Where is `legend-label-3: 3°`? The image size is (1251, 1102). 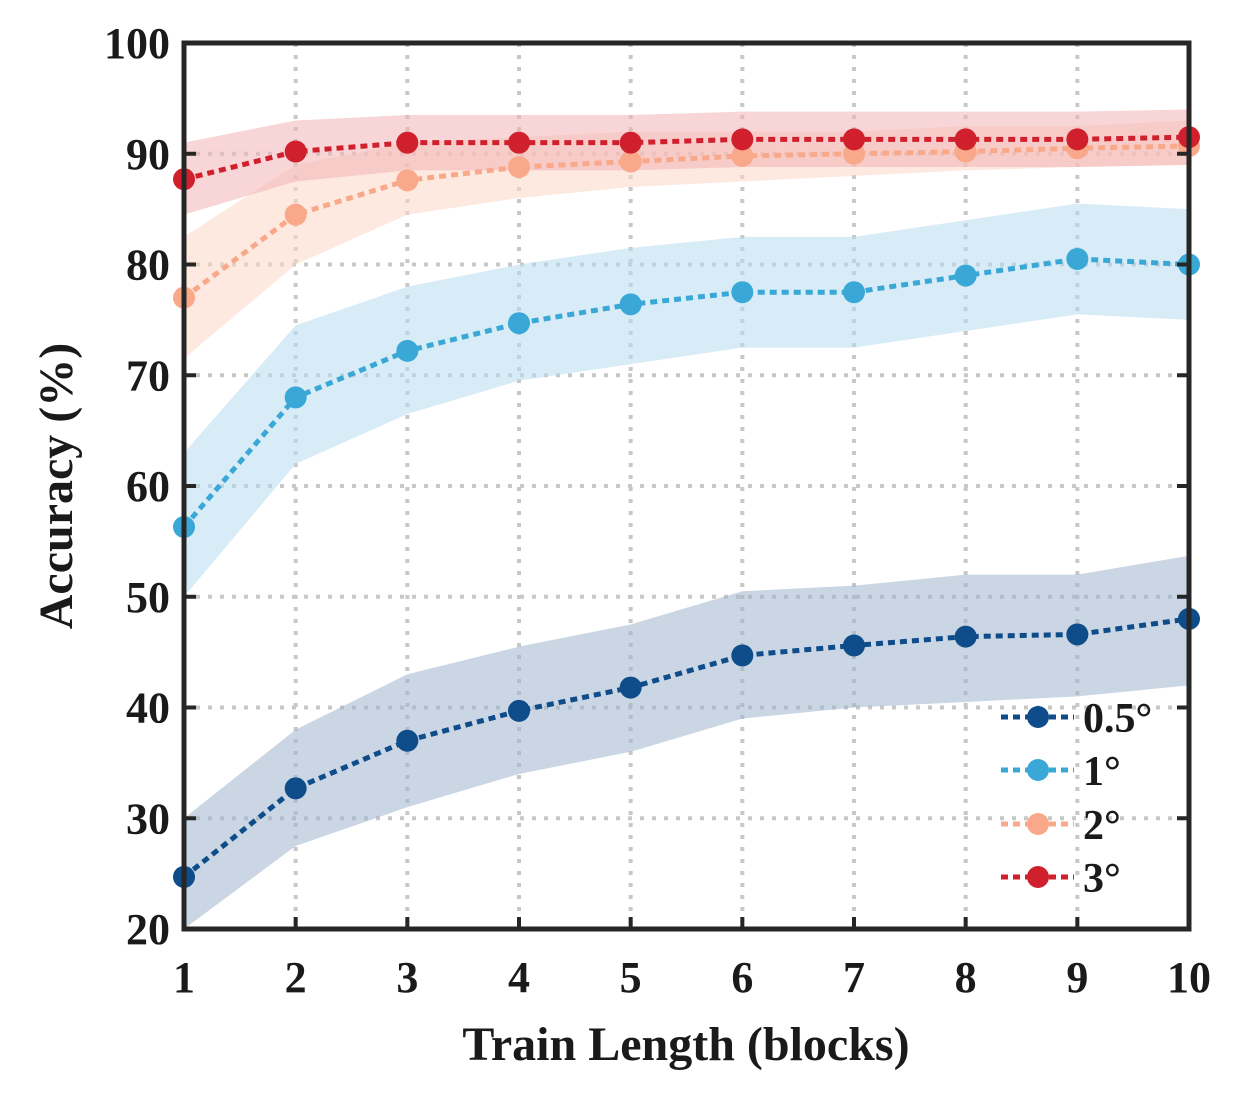 legend-label-3: 3° is located at coordinates (1102, 879).